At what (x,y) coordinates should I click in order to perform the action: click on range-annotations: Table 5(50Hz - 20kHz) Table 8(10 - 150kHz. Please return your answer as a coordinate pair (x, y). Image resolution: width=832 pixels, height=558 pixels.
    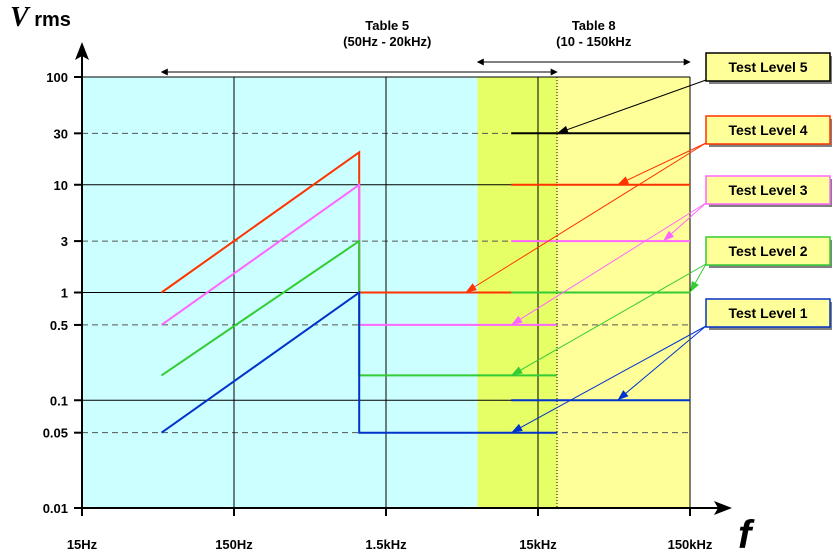
    Looking at the image, I should click on (425, 47).